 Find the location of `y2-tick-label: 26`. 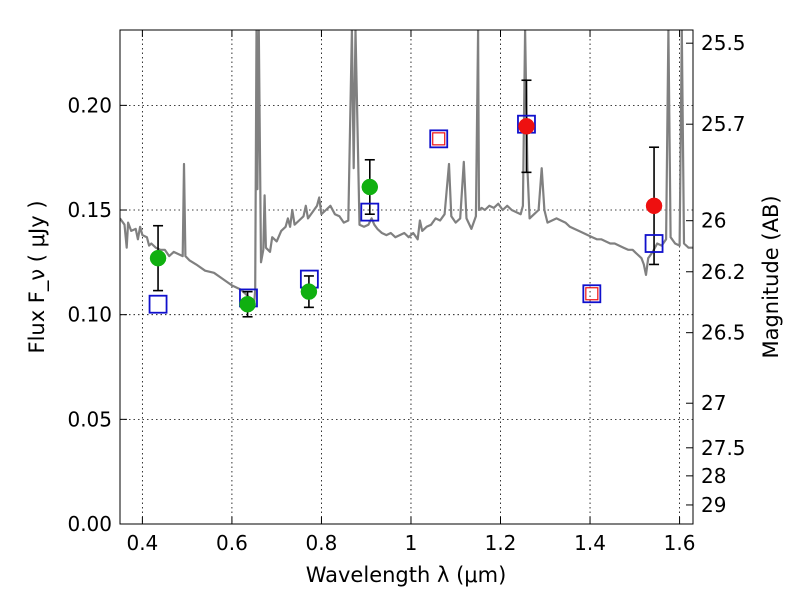

y2-tick-label: 26 is located at coordinates (713, 221).